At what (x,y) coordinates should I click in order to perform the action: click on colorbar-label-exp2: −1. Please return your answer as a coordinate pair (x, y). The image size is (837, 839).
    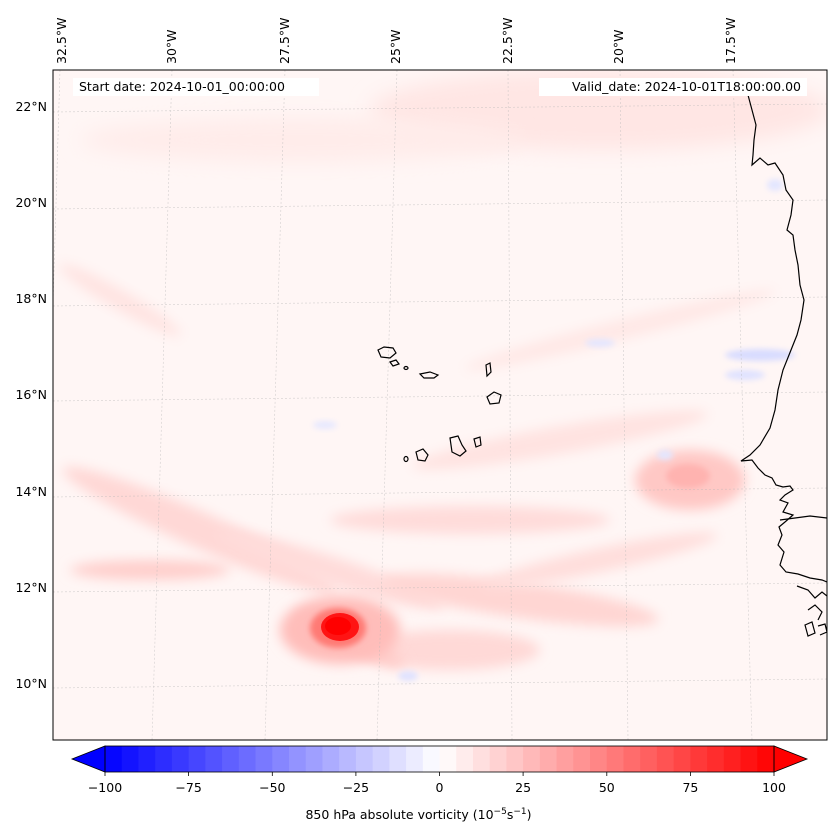
    Looking at the image, I should click on (520, 812).